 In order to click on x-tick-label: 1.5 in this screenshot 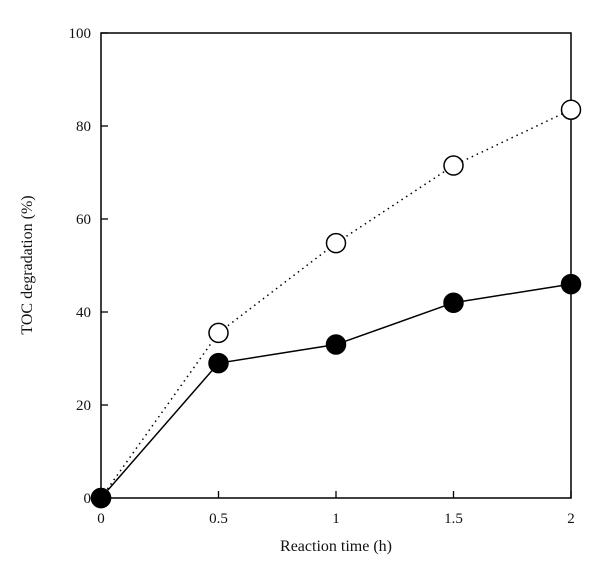, I will do `click(453, 519)`.